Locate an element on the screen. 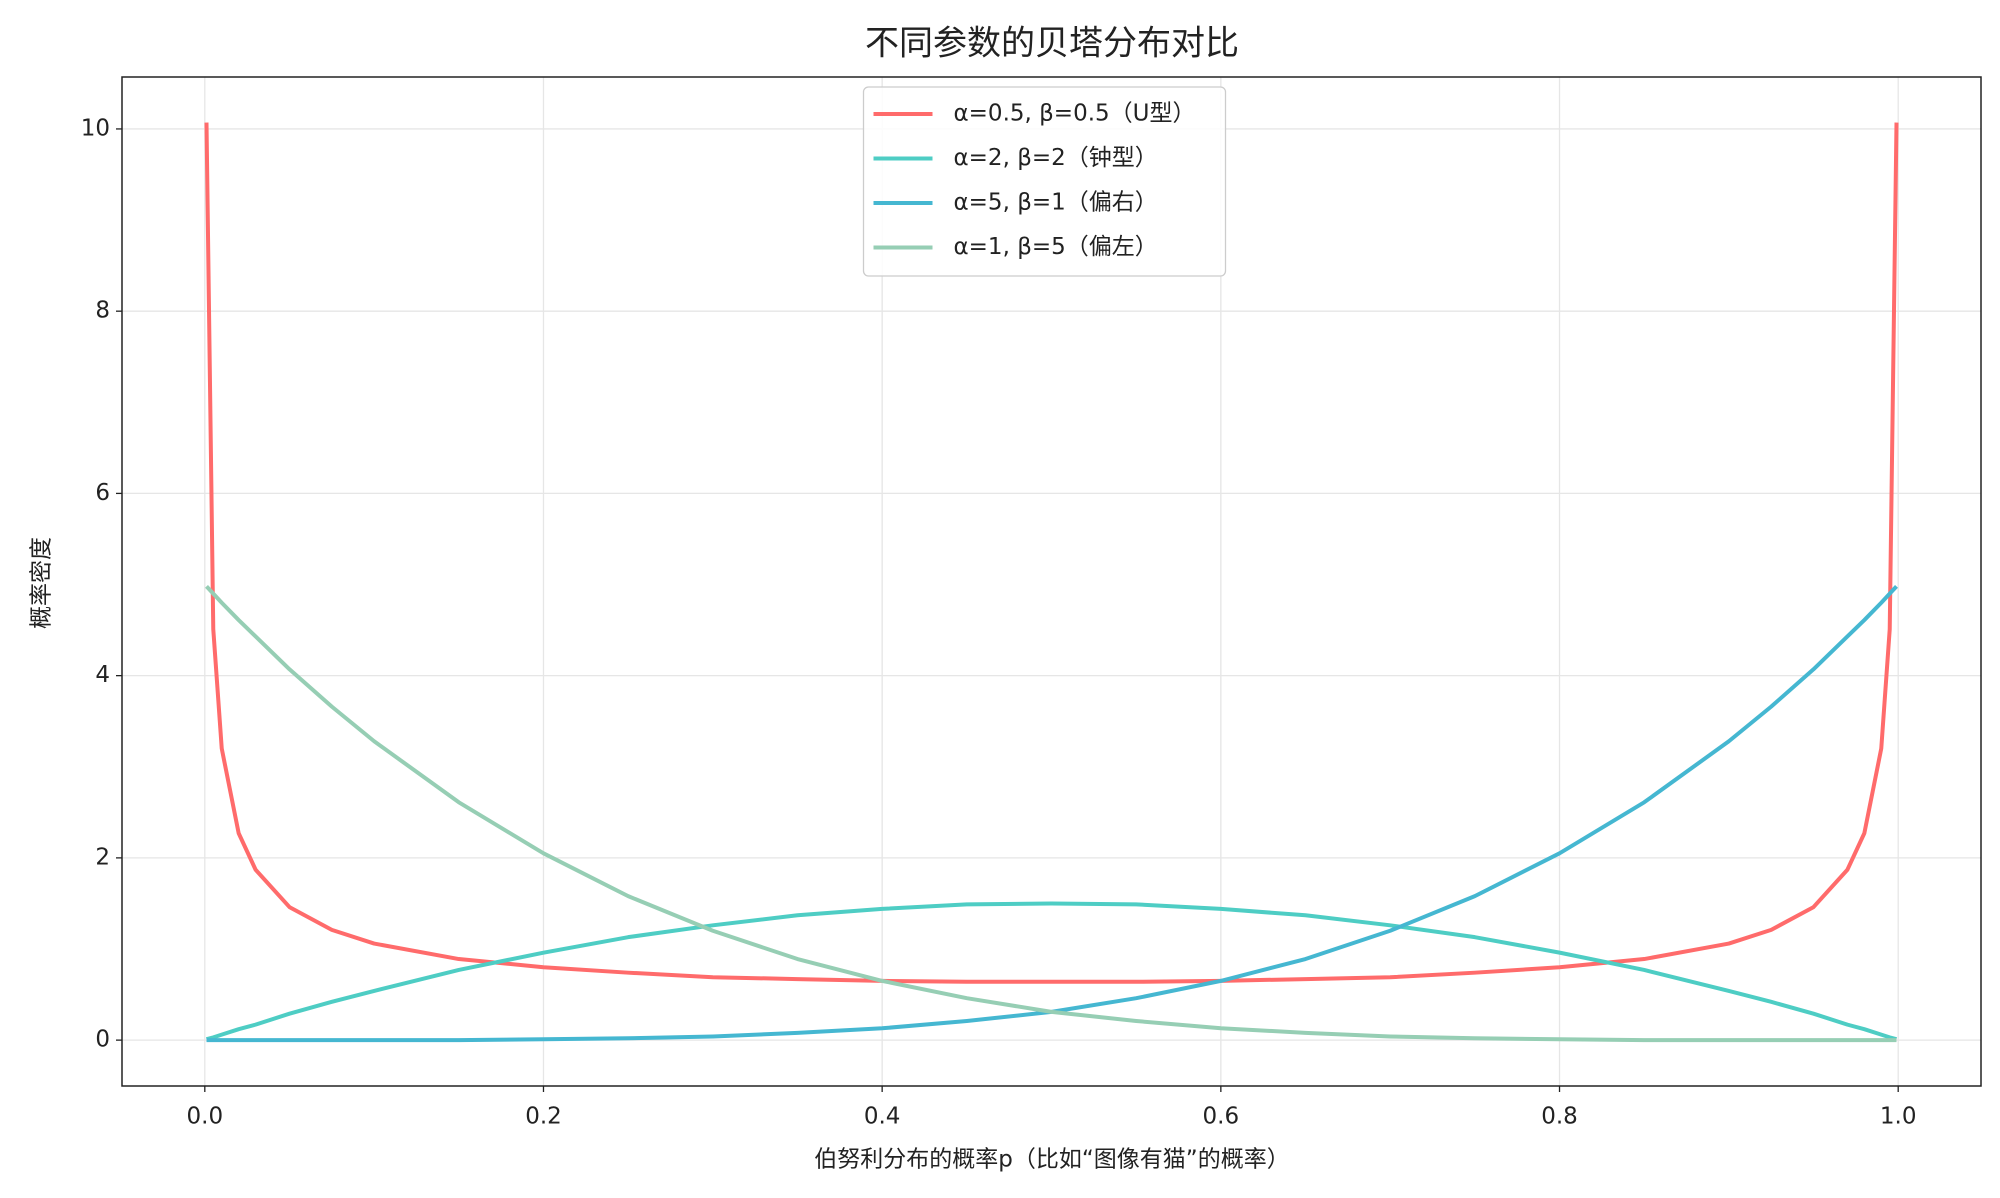 Image resolution: width=2000 pixels, height=1198 pixels. legend-label: α=2, β=2（钟型） is located at coordinates (1056, 158).